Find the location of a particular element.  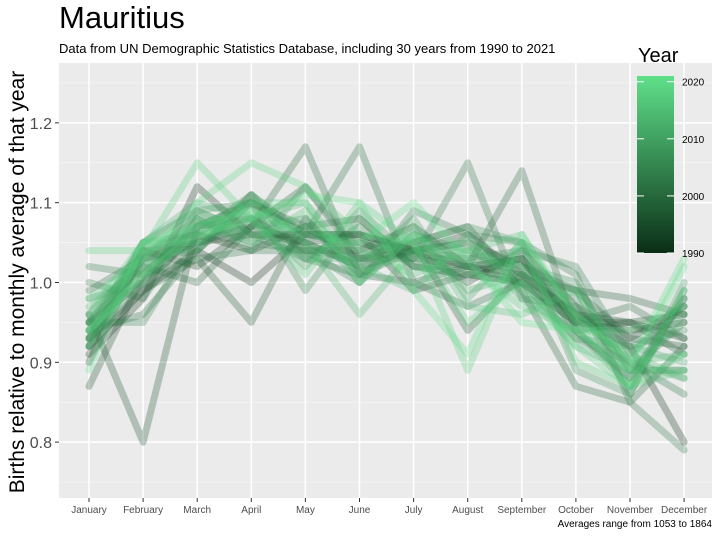

color-legend: 1990 2000 2010 2020 is located at coordinates (671, 168).